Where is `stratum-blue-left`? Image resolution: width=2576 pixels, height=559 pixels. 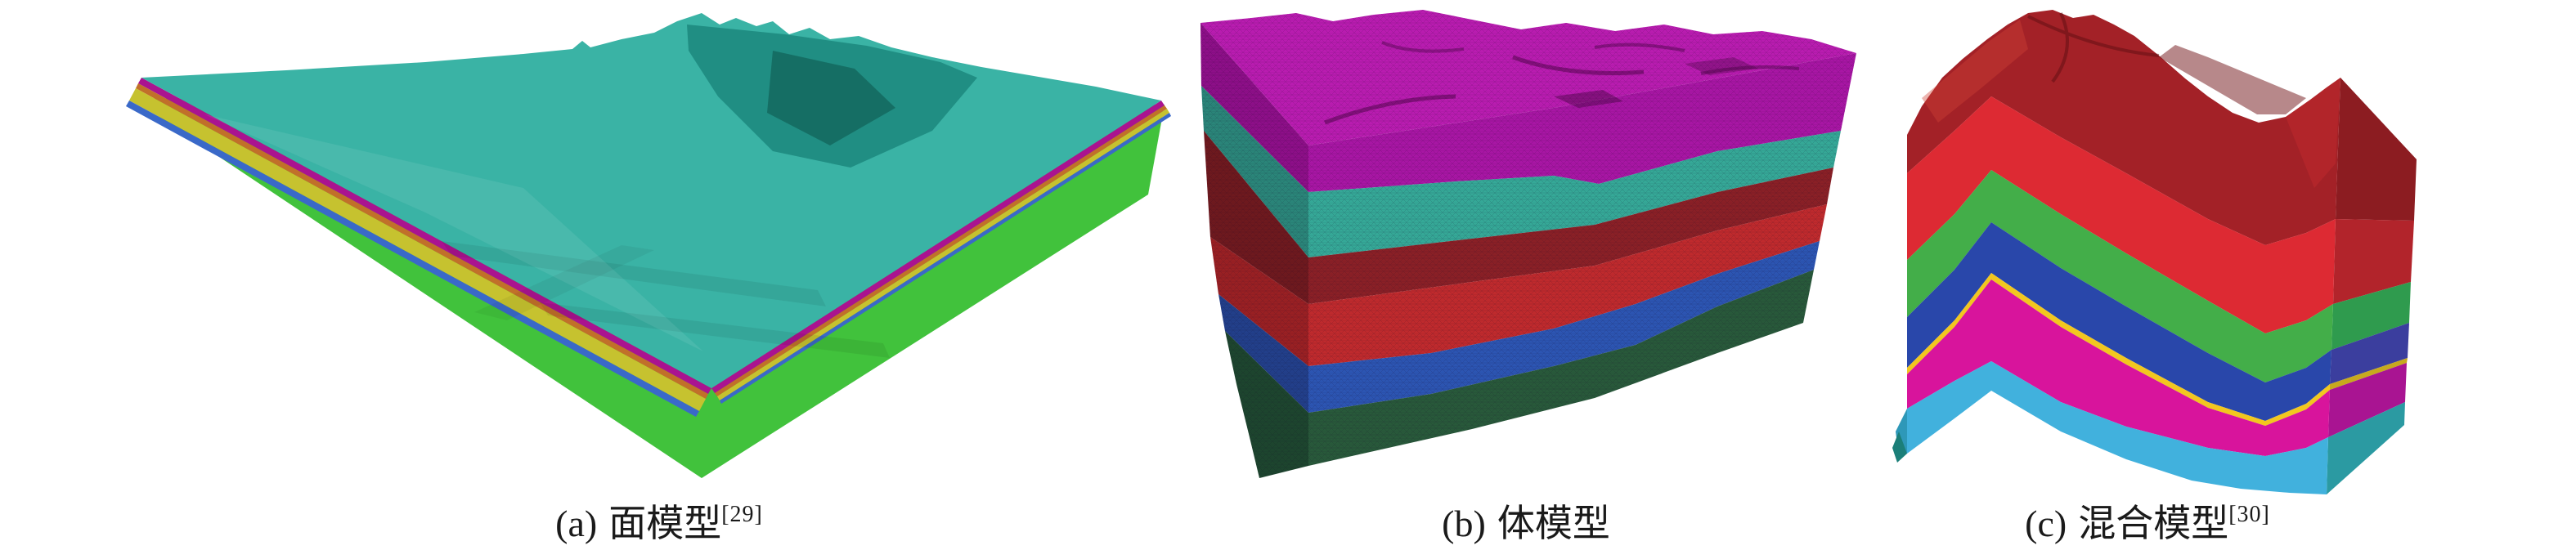
stratum-blue-left is located at coordinates (412, 259).